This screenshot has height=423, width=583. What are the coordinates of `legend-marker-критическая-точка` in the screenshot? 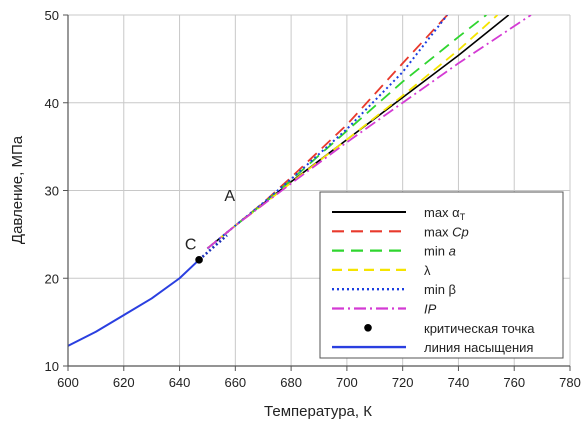 It's located at (368, 328).